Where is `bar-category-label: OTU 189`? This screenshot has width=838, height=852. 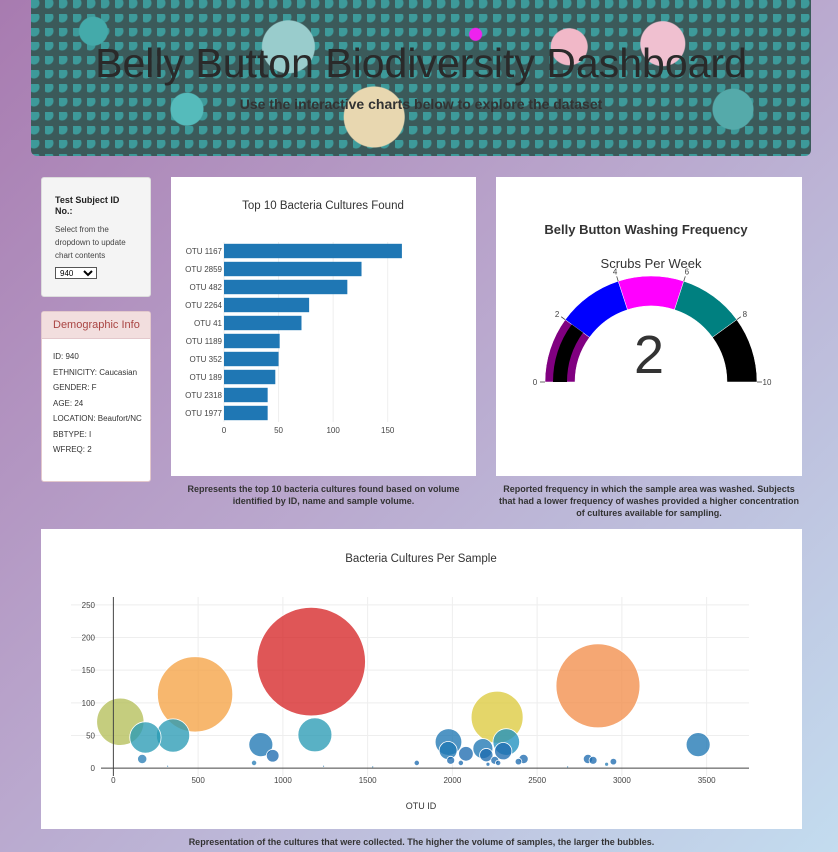 bar-category-label: OTU 189 is located at coordinates (206, 377).